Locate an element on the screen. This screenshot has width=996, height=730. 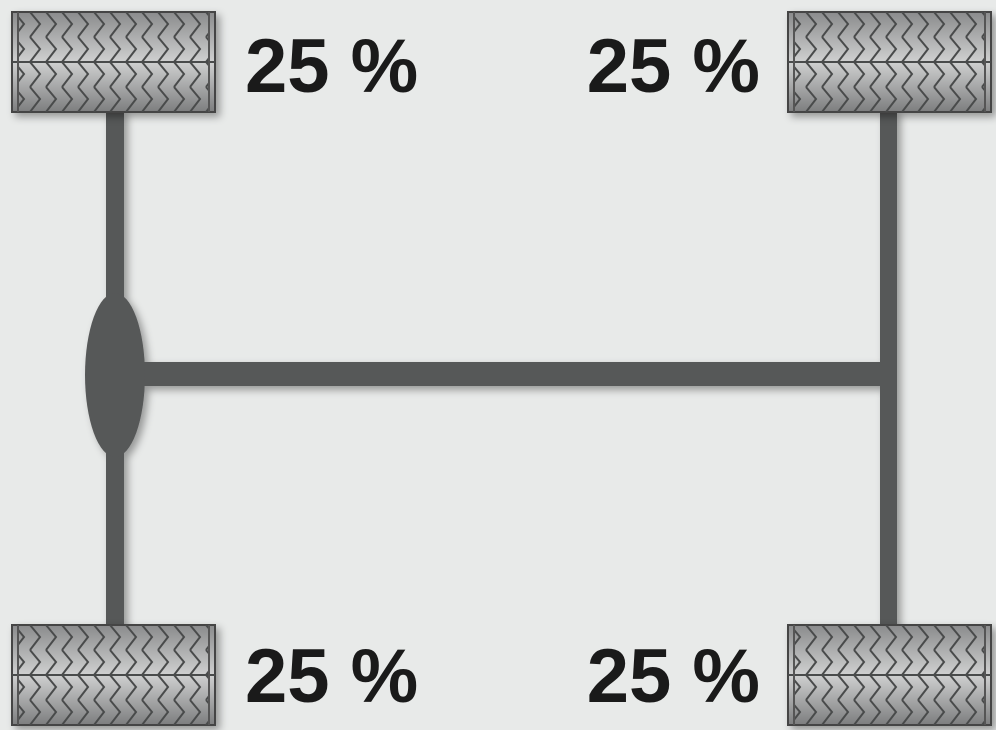
tire-front-left is located at coordinates (113, 62).